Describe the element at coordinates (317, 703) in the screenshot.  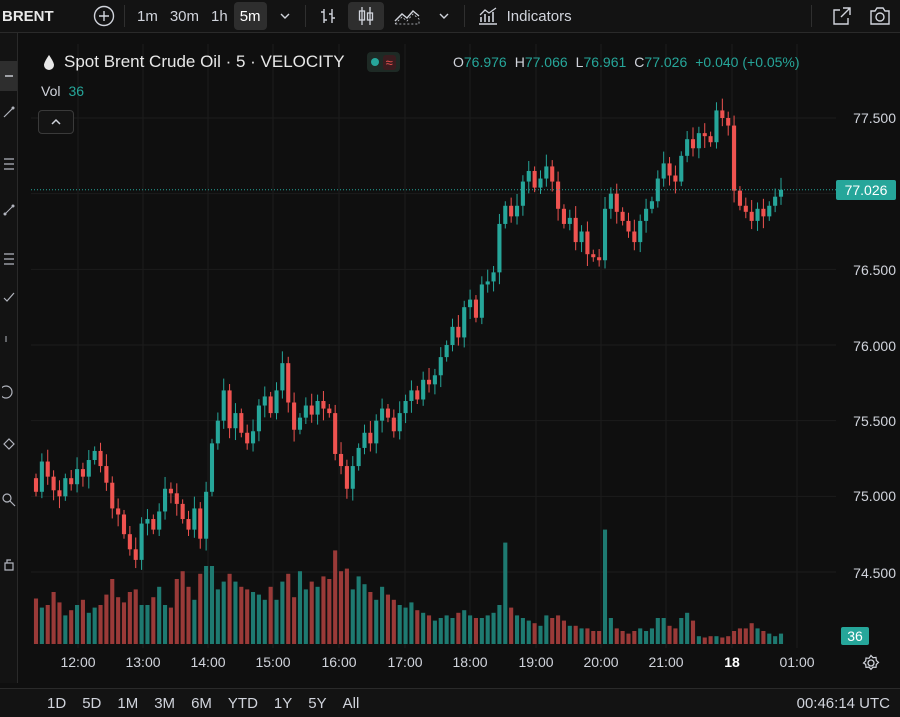
I see `range-5y: 5Y` at that location.